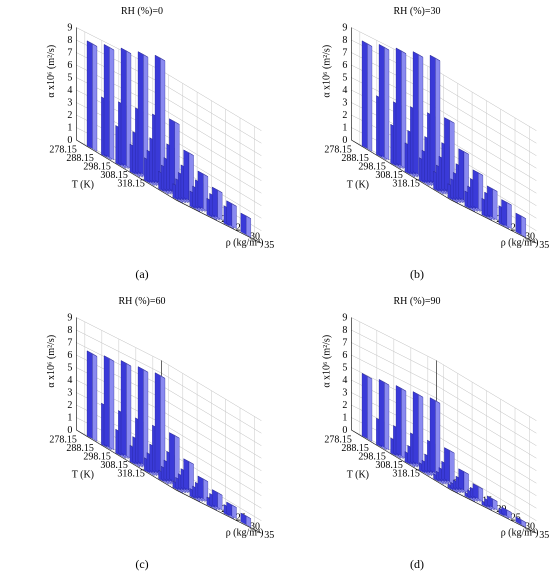 The image size is (550, 577). What do you see at coordinates (255, 526) in the screenshot?
I see `rho-tick-label: 30` at bounding box center [255, 526].